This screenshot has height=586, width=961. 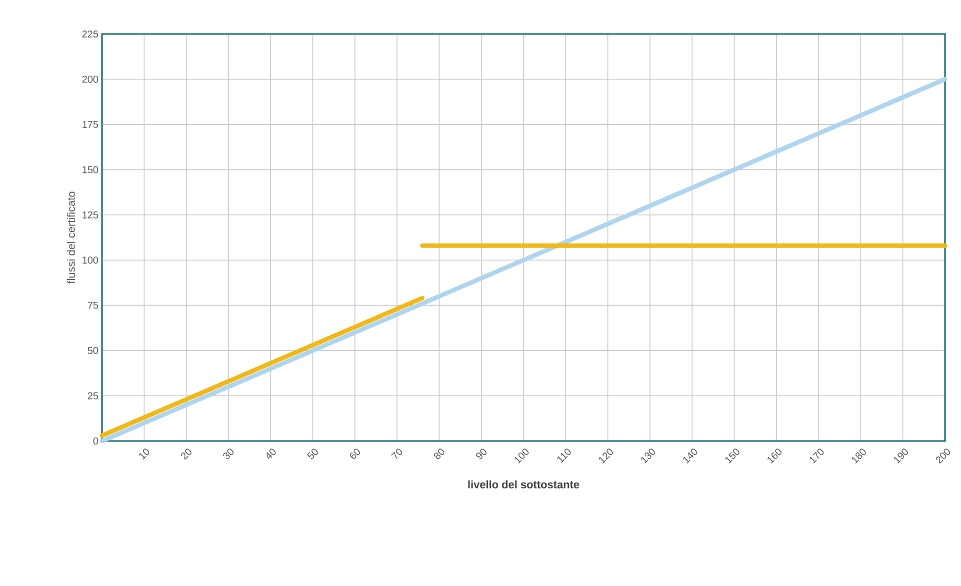 I want to click on y-tick-label: 225, so click(x=90, y=34).